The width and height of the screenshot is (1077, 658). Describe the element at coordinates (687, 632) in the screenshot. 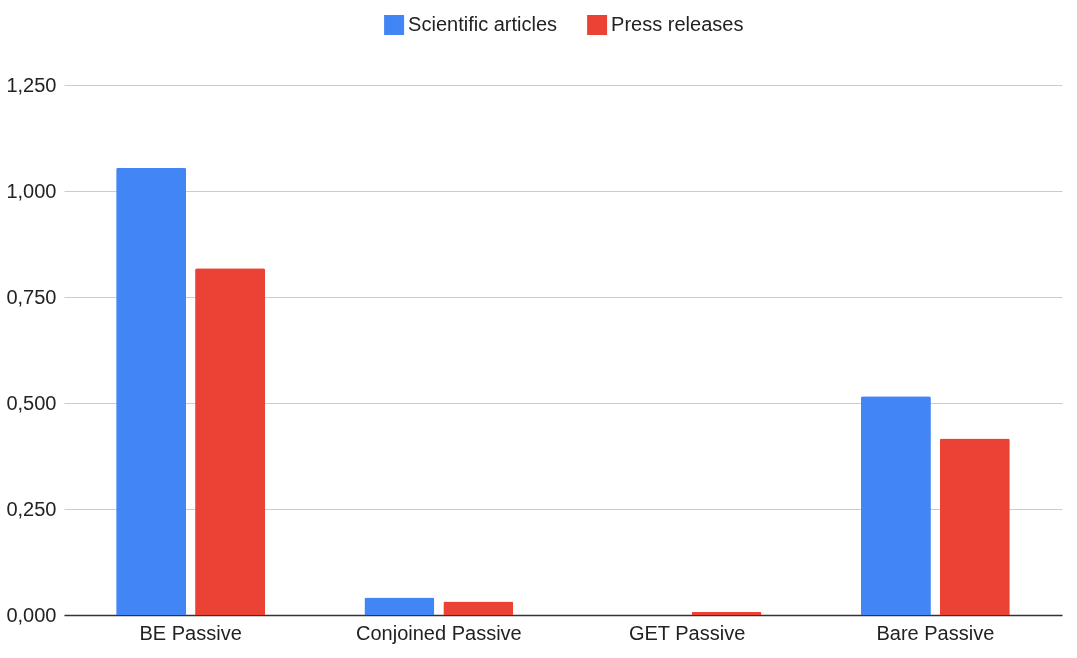

I see `x-tick-label: GET Passive` at that location.